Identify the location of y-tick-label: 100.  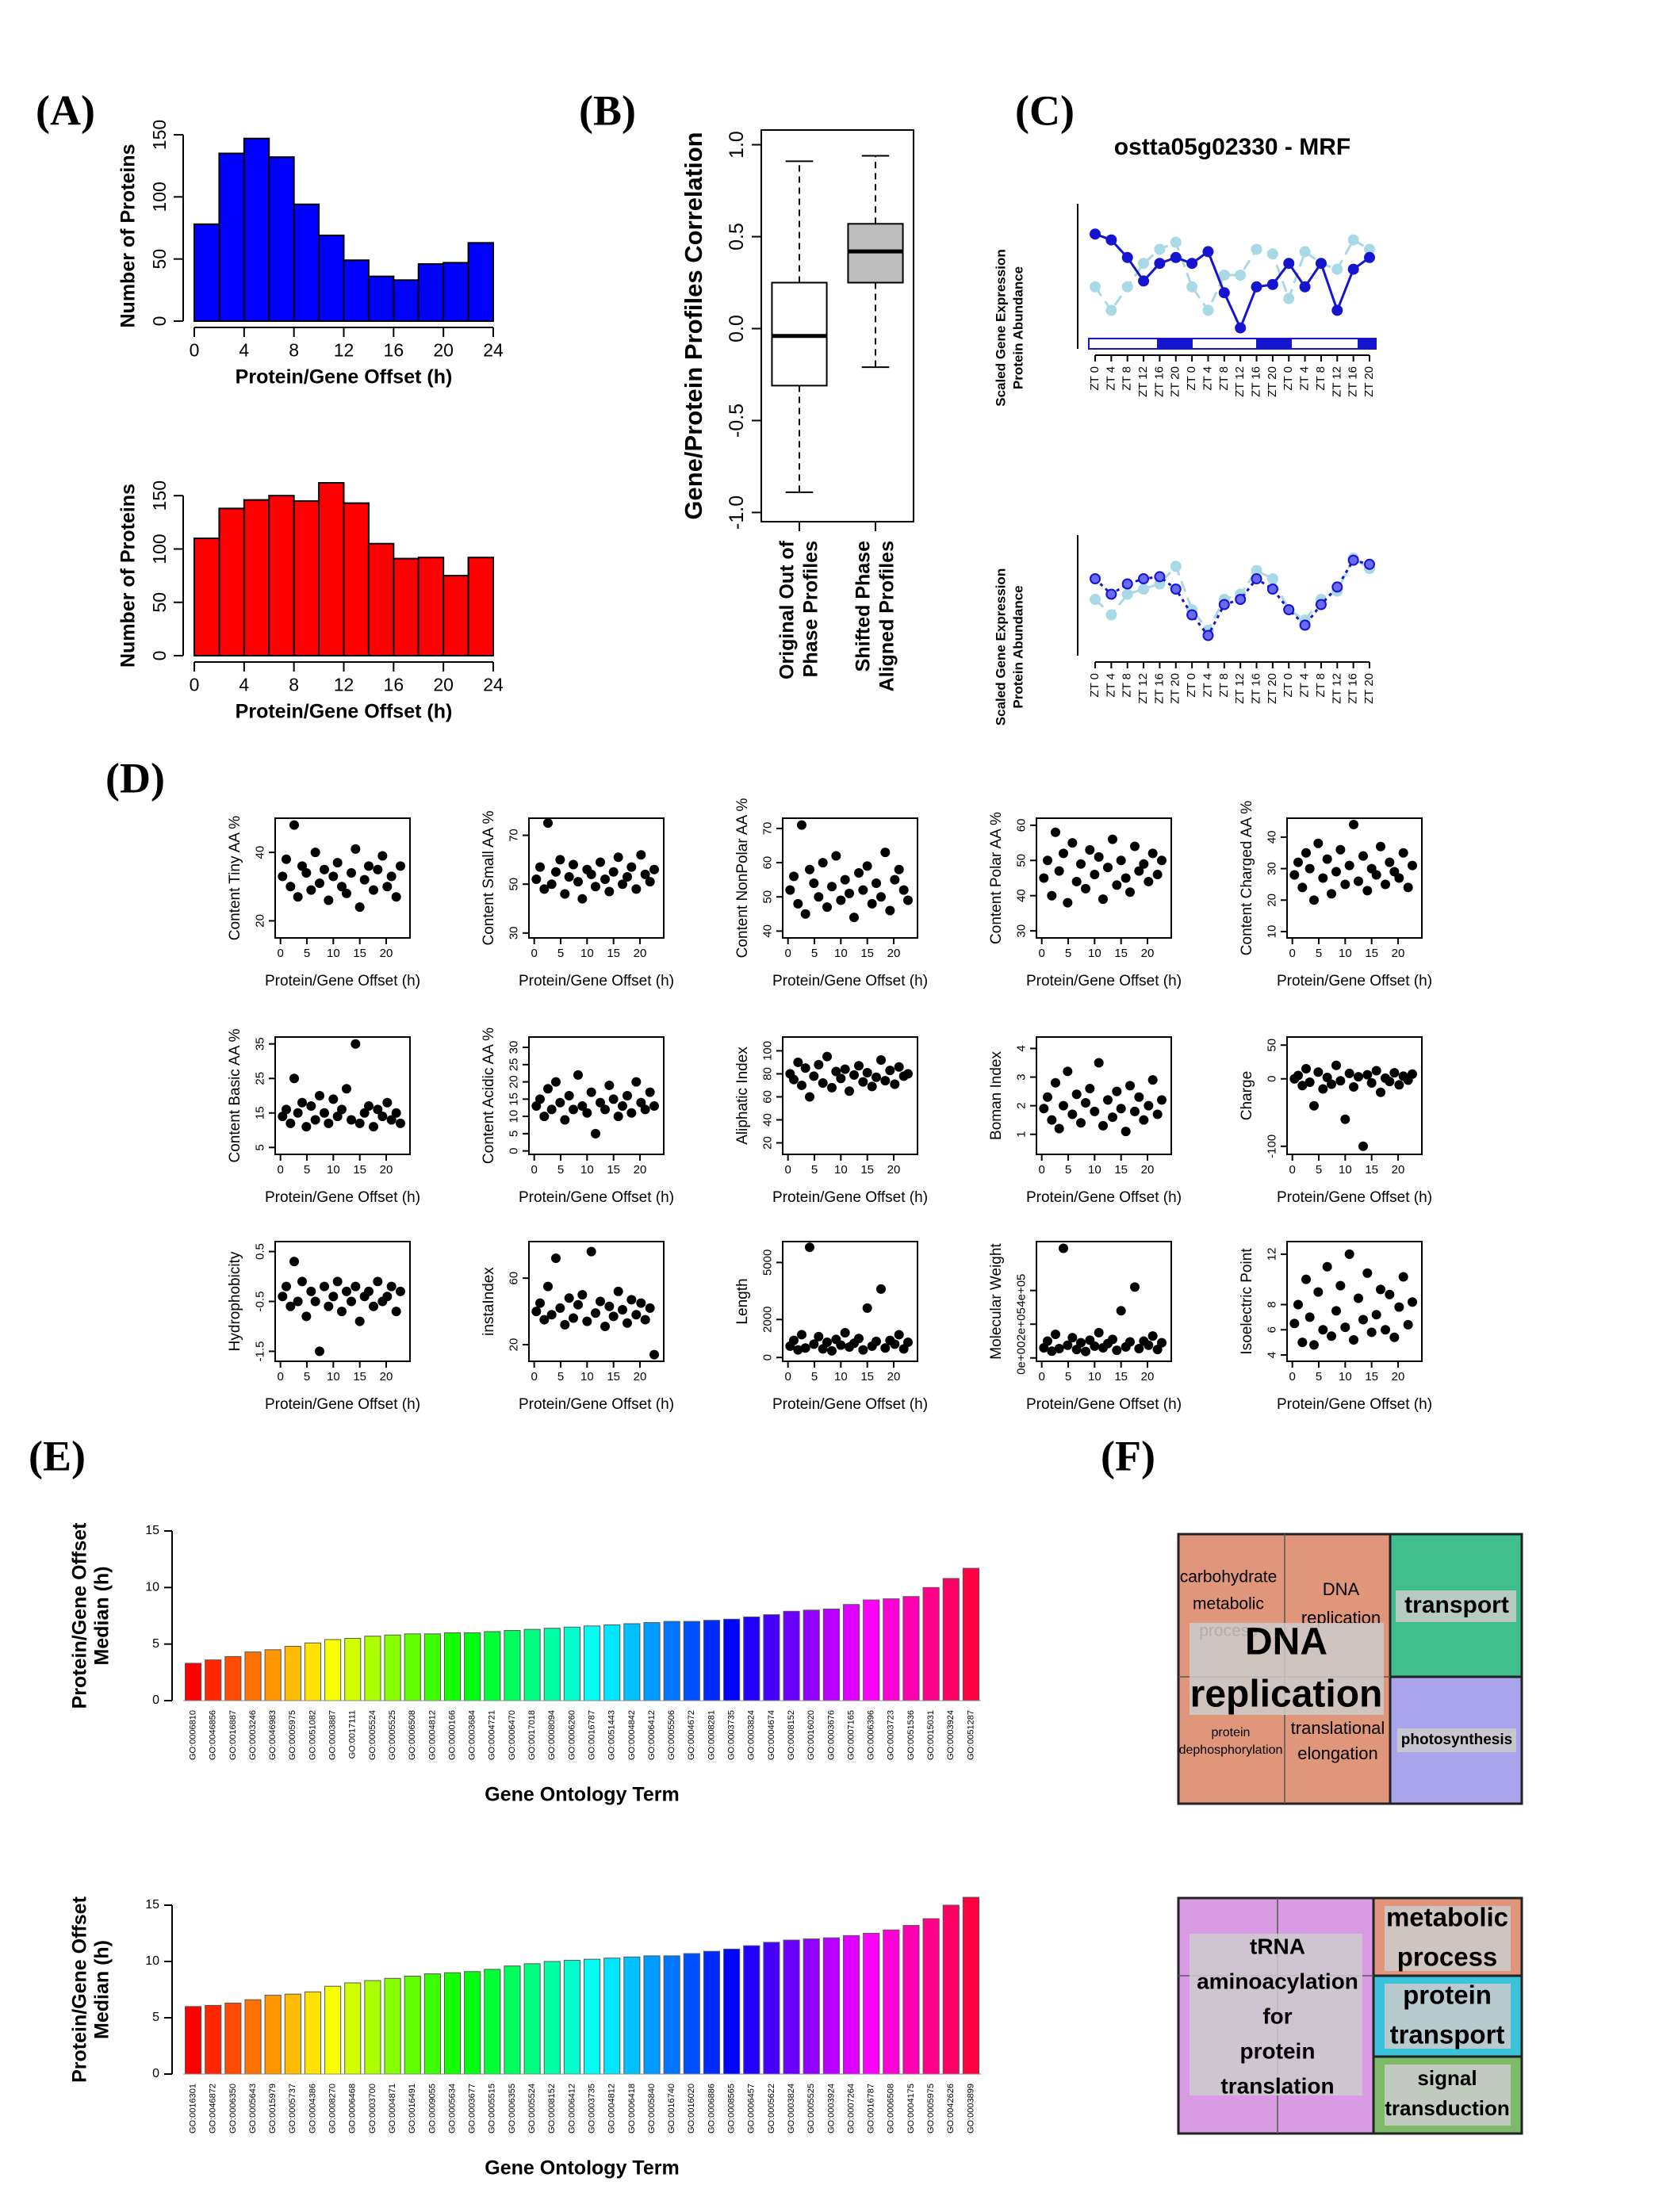
(159, 197).